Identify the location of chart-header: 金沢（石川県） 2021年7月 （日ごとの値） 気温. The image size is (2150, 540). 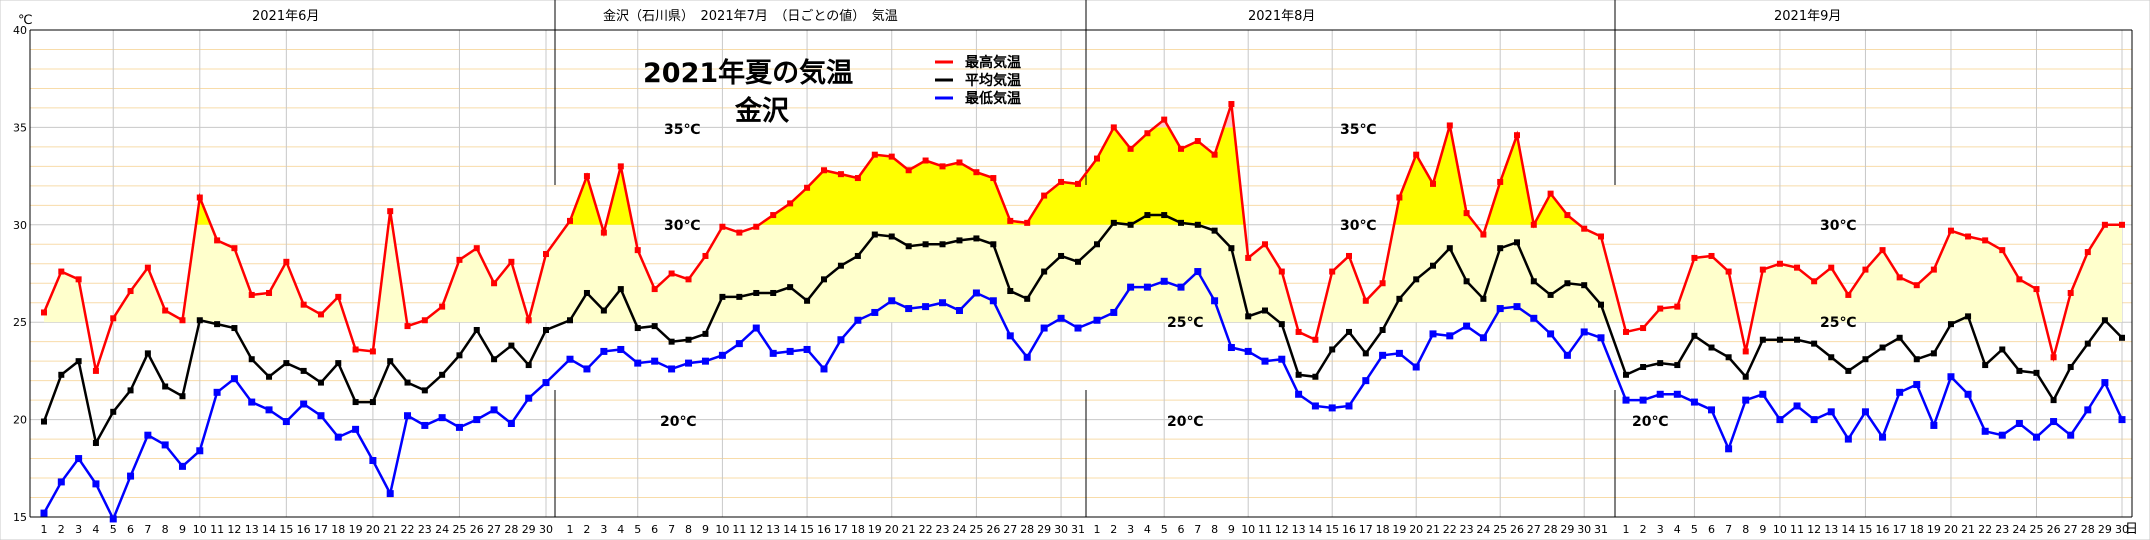
(750, 16).